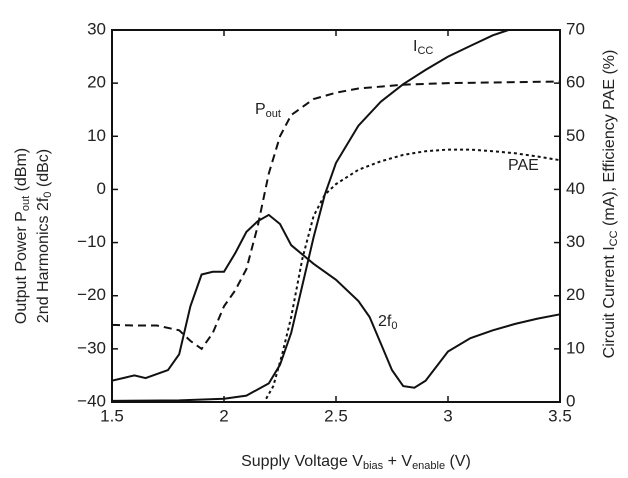 The image size is (628, 478). What do you see at coordinates (260, 109) in the screenshot?
I see `series-label-part: P` at bounding box center [260, 109].